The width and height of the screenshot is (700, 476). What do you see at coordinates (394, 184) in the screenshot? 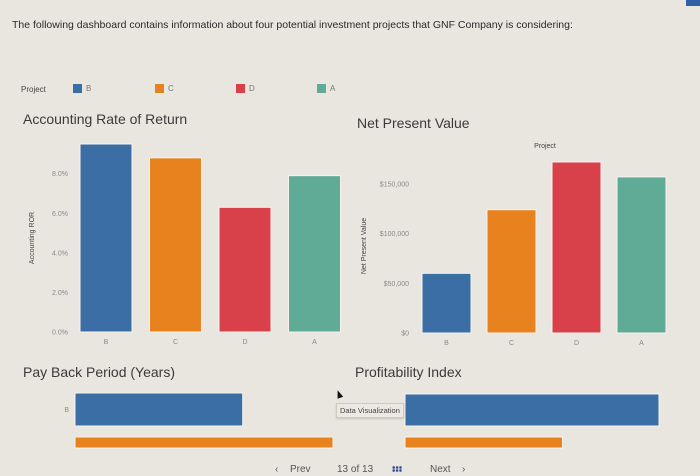
I see `y-tick-label: $150,000` at bounding box center [394, 184].